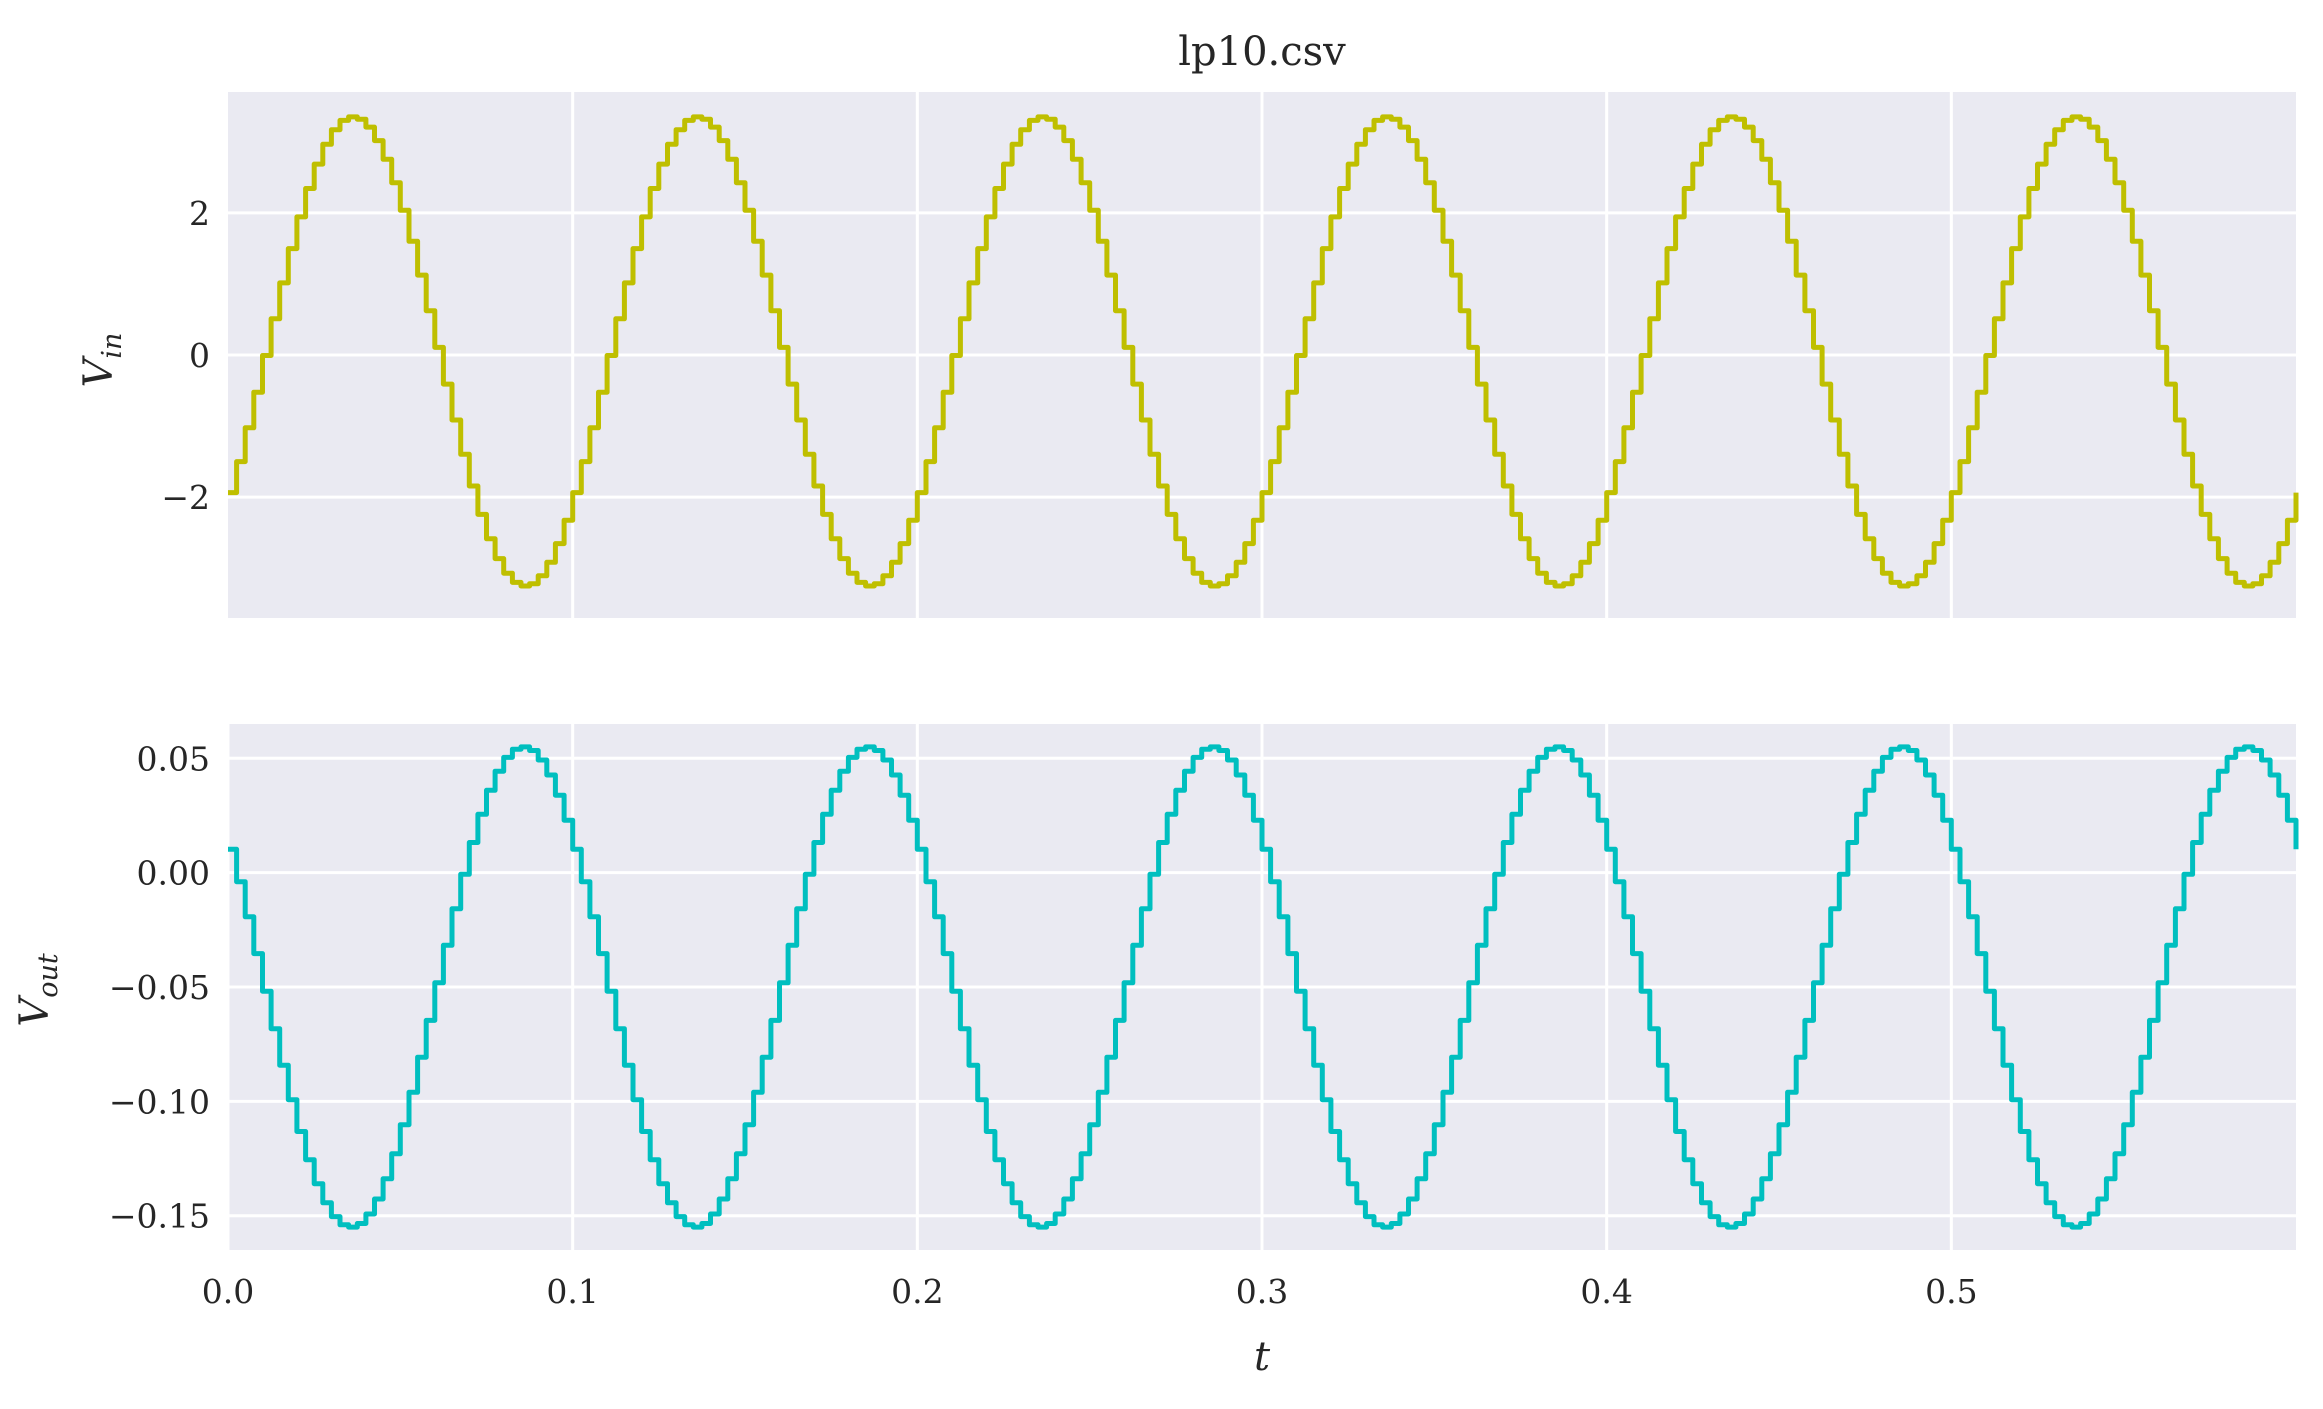 This screenshot has width=2323, height=1409. Describe the element at coordinates (572, 1291) in the screenshot. I see `x-tick-label: 0.1` at that location.